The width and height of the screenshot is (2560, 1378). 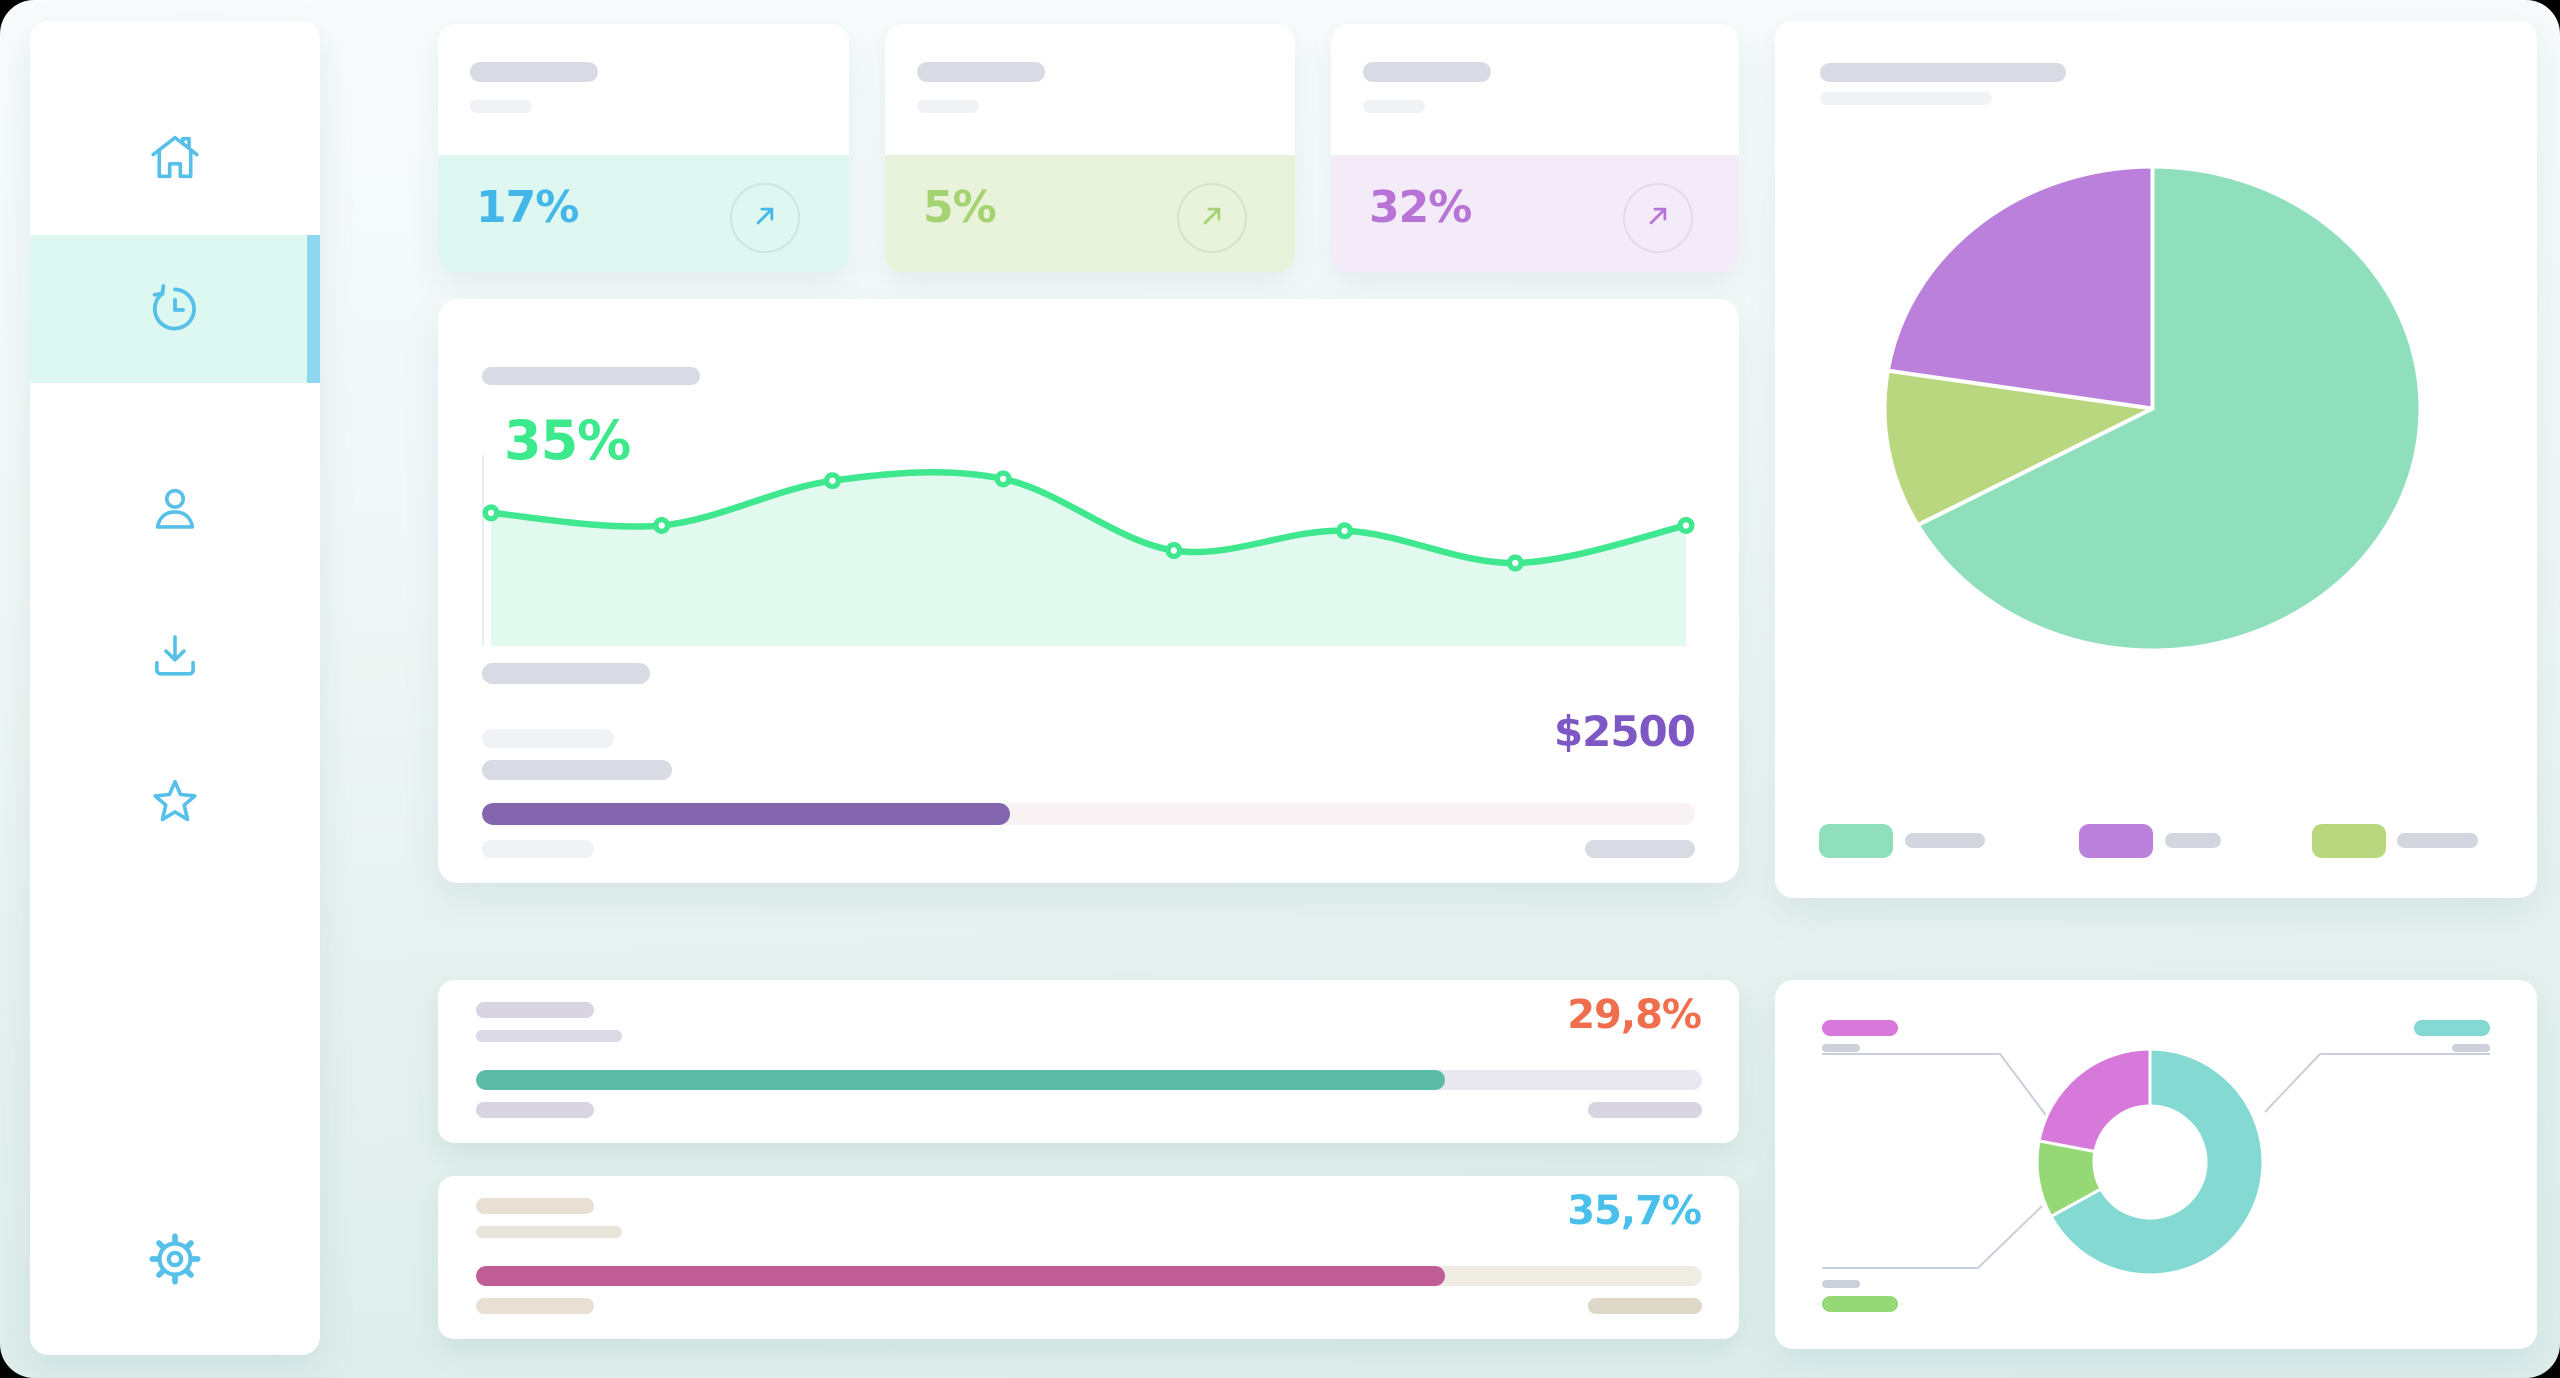 I want to click on history-icon, so click(x=175, y=309).